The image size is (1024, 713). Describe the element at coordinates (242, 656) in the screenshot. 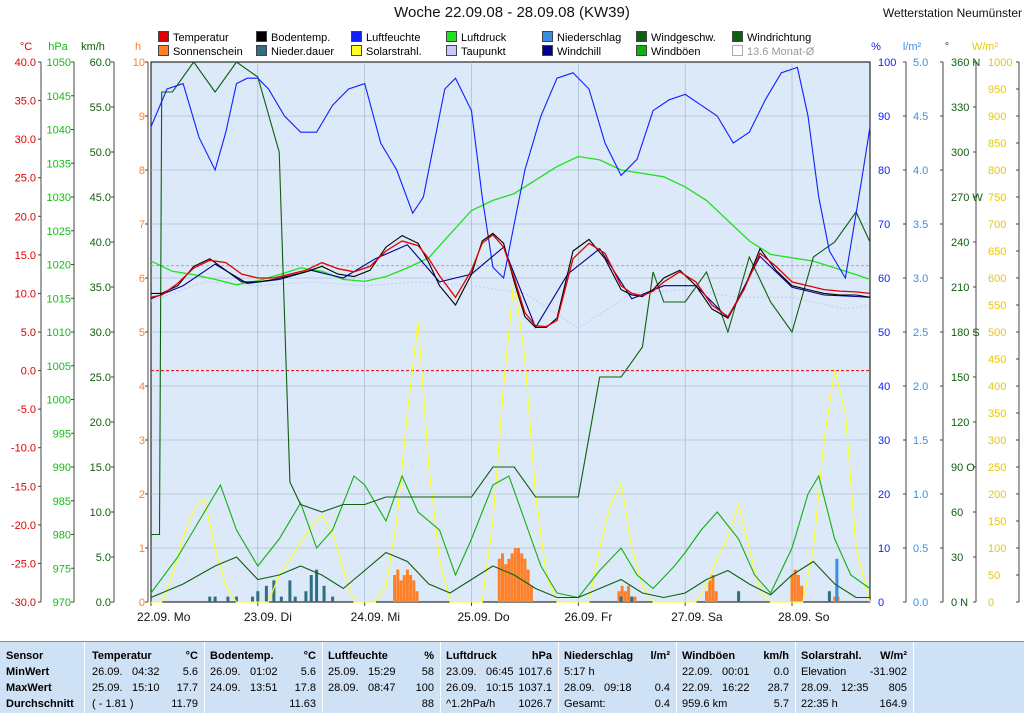

I see `stats-text: Bodentemp.` at that location.